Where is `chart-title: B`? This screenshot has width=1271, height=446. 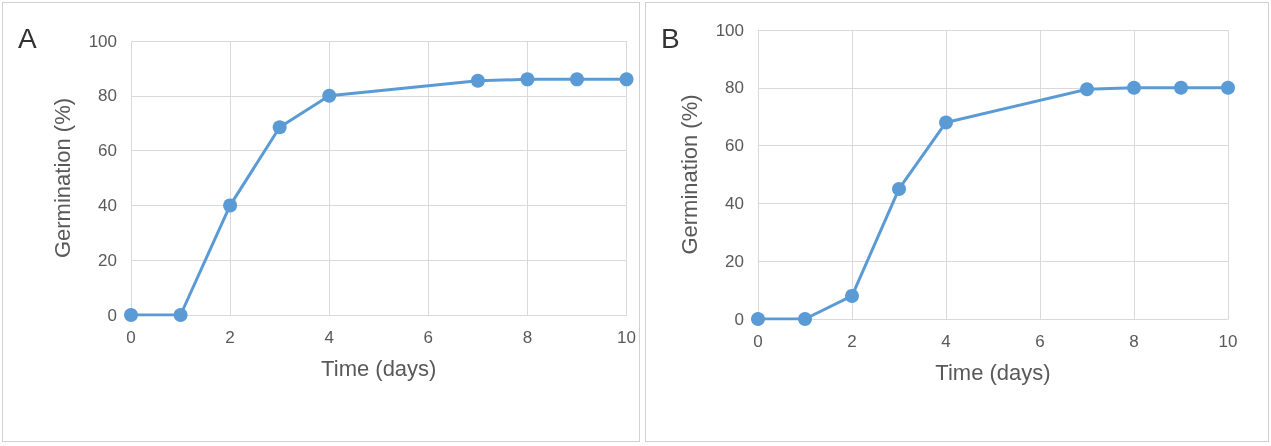 chart-title: B is located at coordinates (670, 38).